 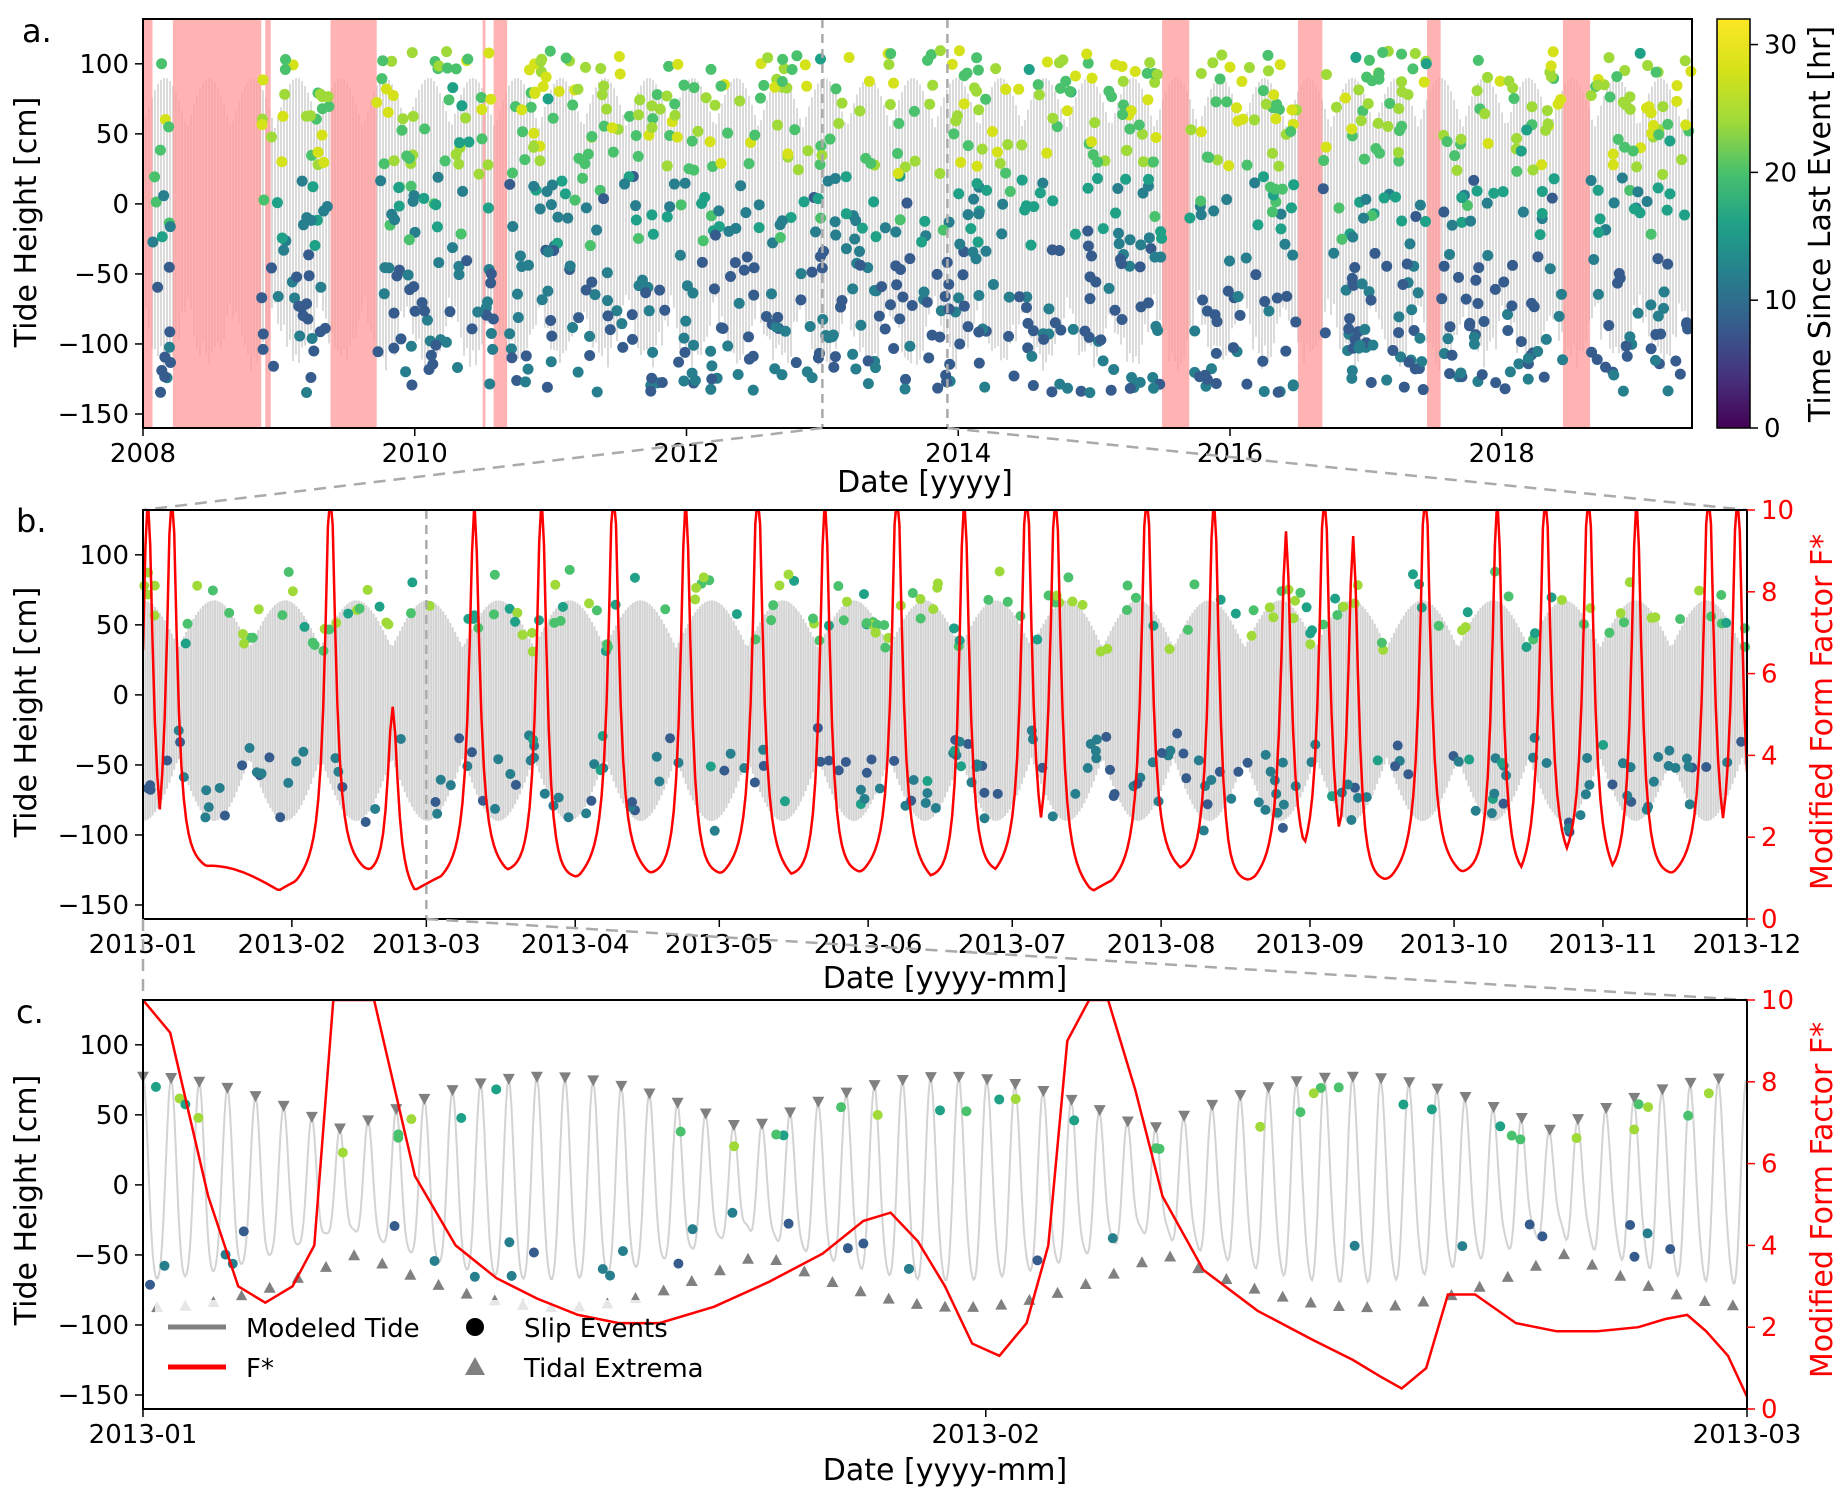 I want to click on zoom-connectors, so click(x=945, y=469).